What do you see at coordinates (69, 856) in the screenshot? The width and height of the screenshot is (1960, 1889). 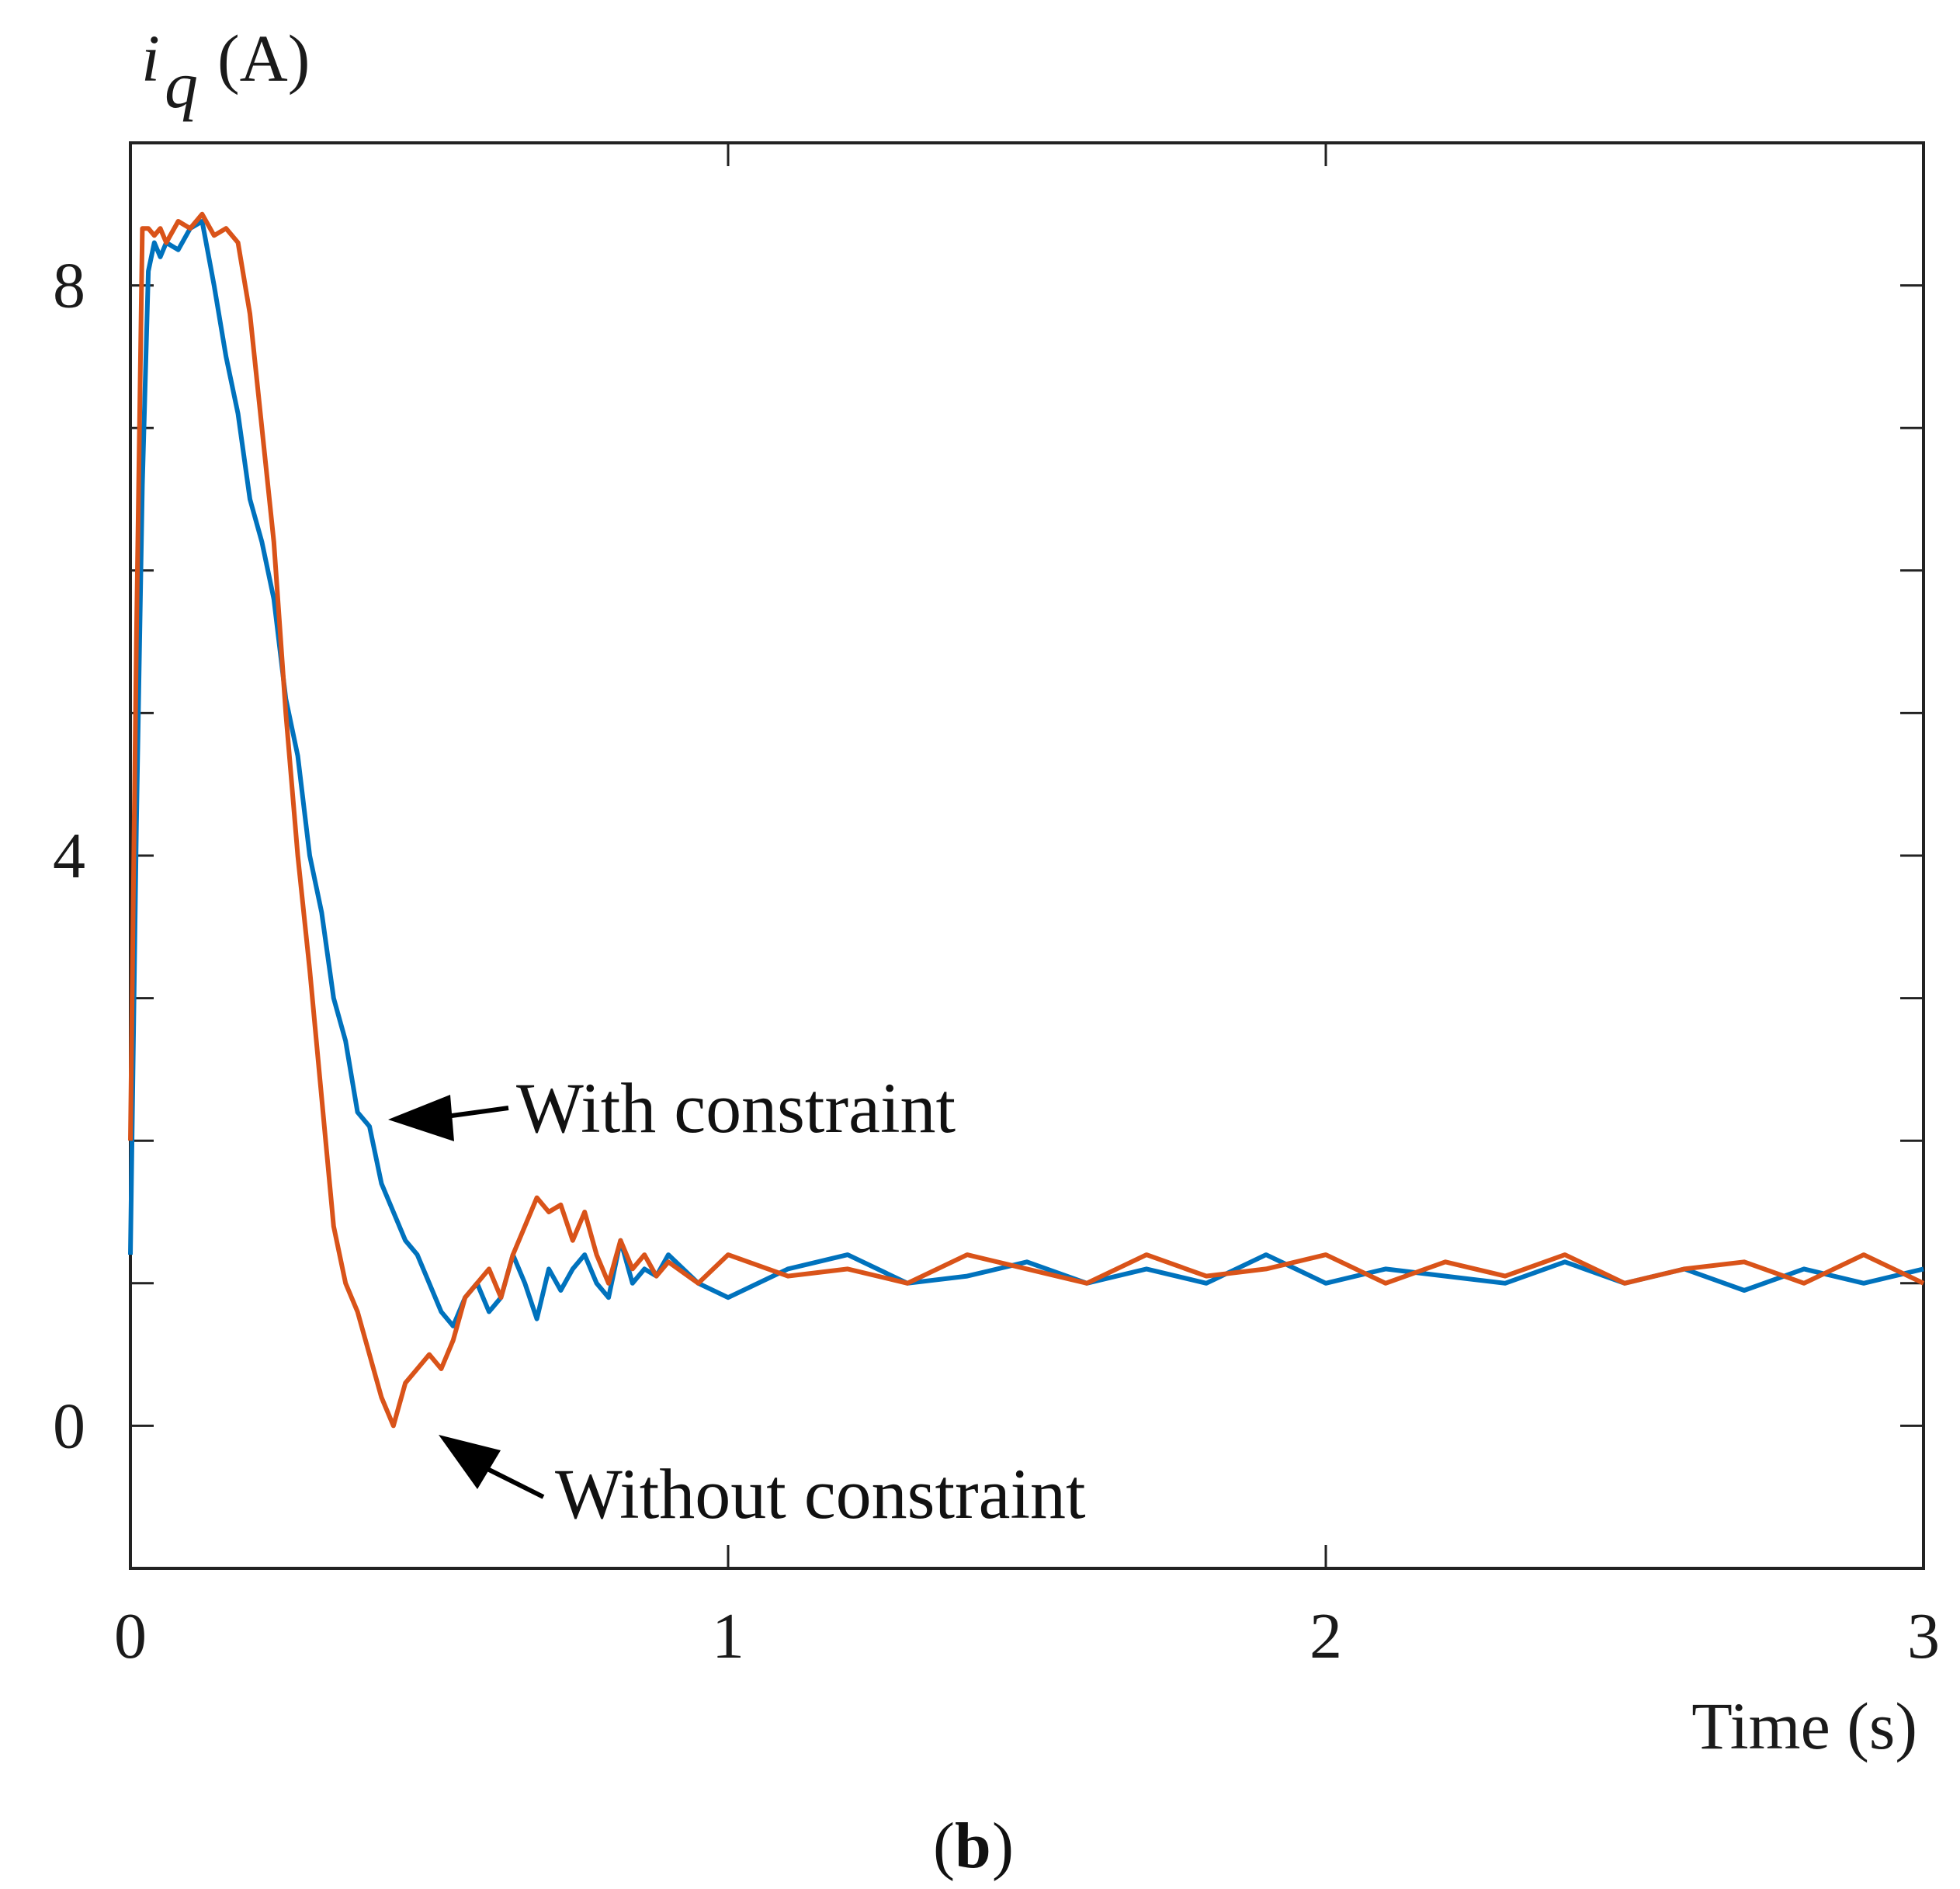 I see `y-tick-label: 4` at bounding box center [69, 856].